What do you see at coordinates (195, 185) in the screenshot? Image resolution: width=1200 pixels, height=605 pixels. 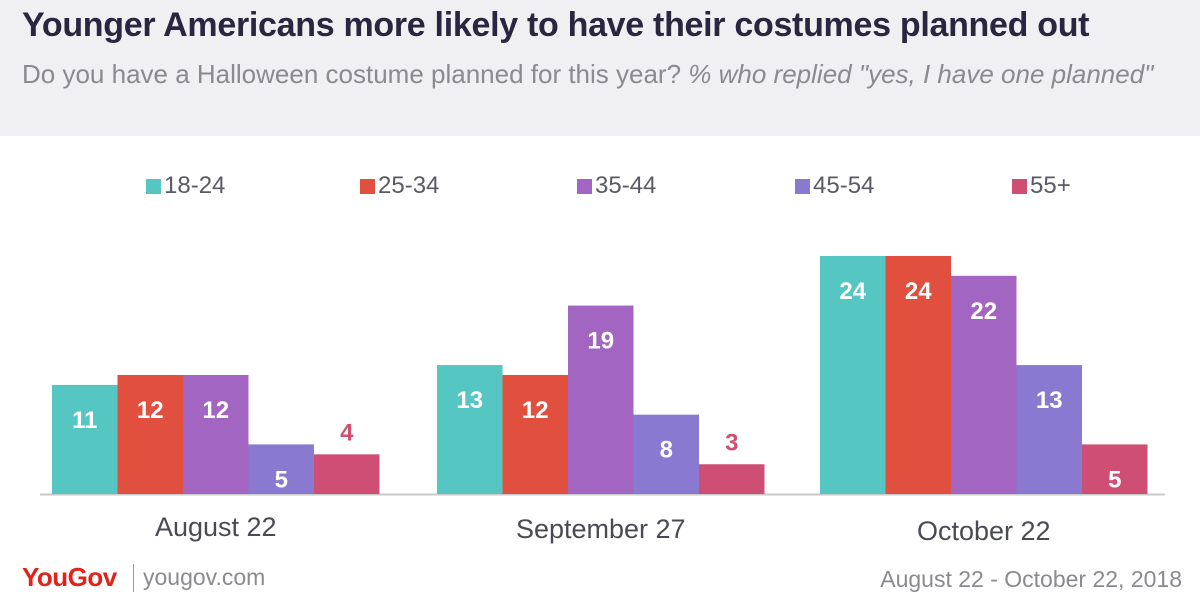 I see `legend-label: 18-24` at bounding box center [195, 185].